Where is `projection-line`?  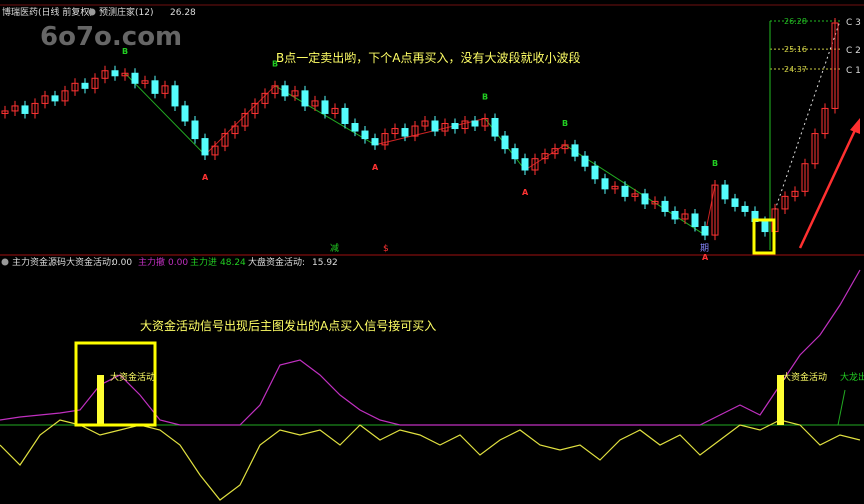
projection-line is located at coordinates (807, 115).